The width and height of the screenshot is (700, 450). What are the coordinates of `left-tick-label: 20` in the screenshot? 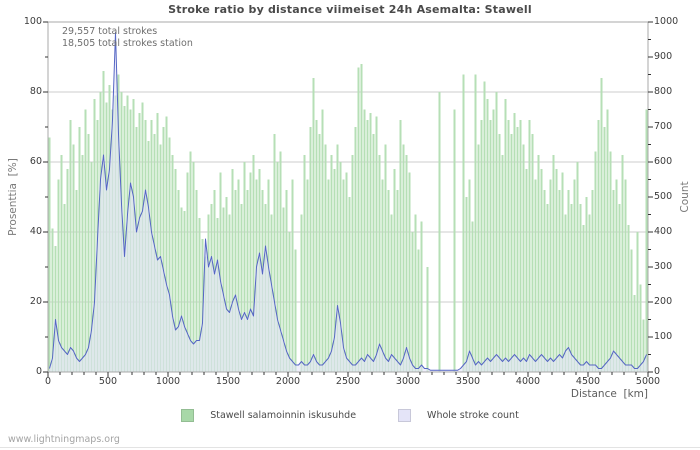 It's located at (35, 301).